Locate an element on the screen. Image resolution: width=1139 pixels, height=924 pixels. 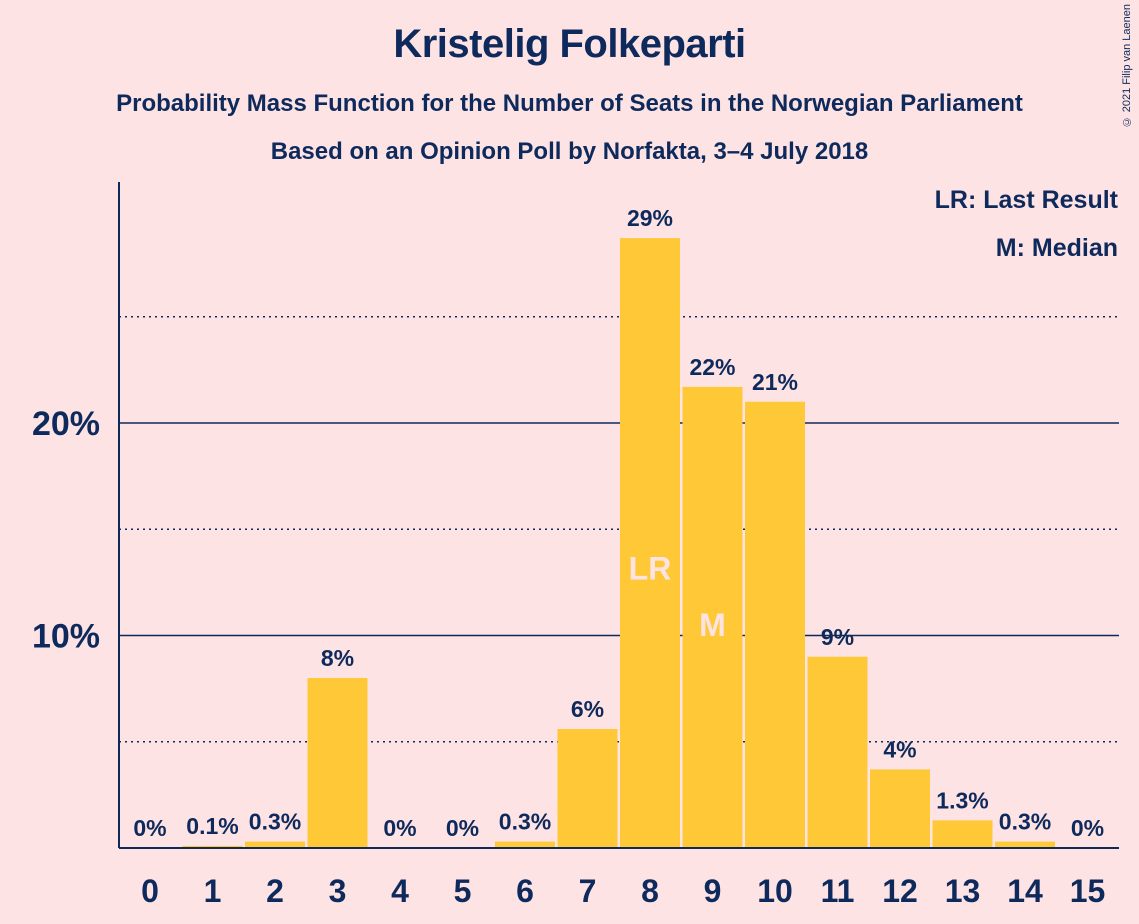
data-label-1: 0.1% is located at coordinates (212, 826).